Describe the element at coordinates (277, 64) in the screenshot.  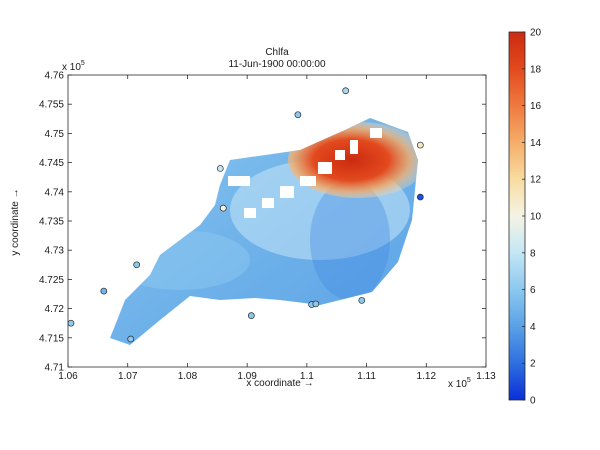
I see `chart-subtitle: 11-Jun-1900 00:00:00` at that location.